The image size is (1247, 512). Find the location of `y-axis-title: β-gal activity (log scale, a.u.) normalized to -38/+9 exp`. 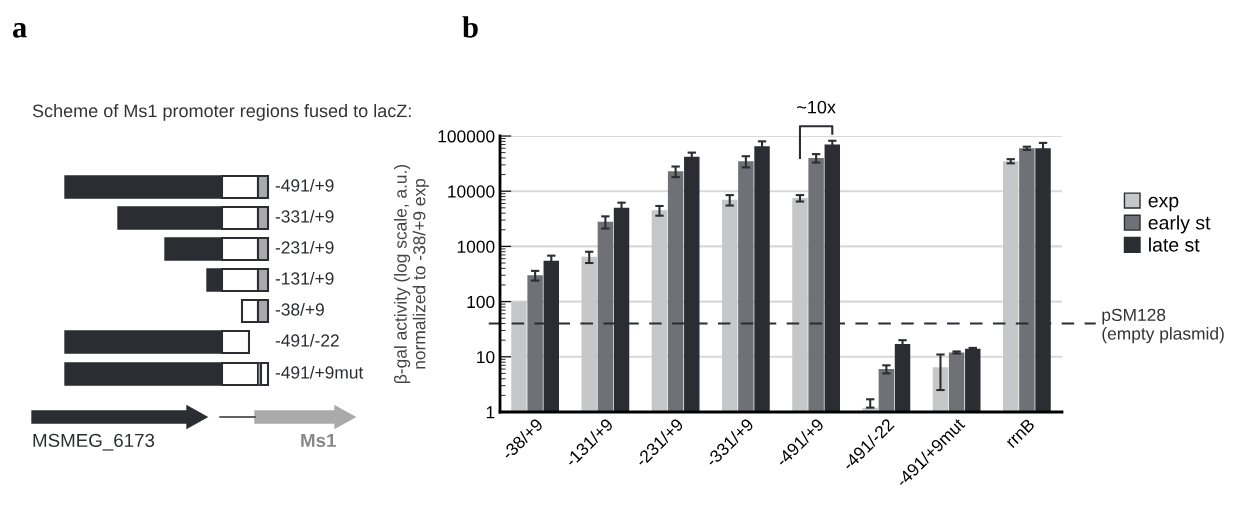

y-axis-title: β-gal activity (log scale, a.u.) normalized to -38/+9 exp is located at coordinates (411, 273).